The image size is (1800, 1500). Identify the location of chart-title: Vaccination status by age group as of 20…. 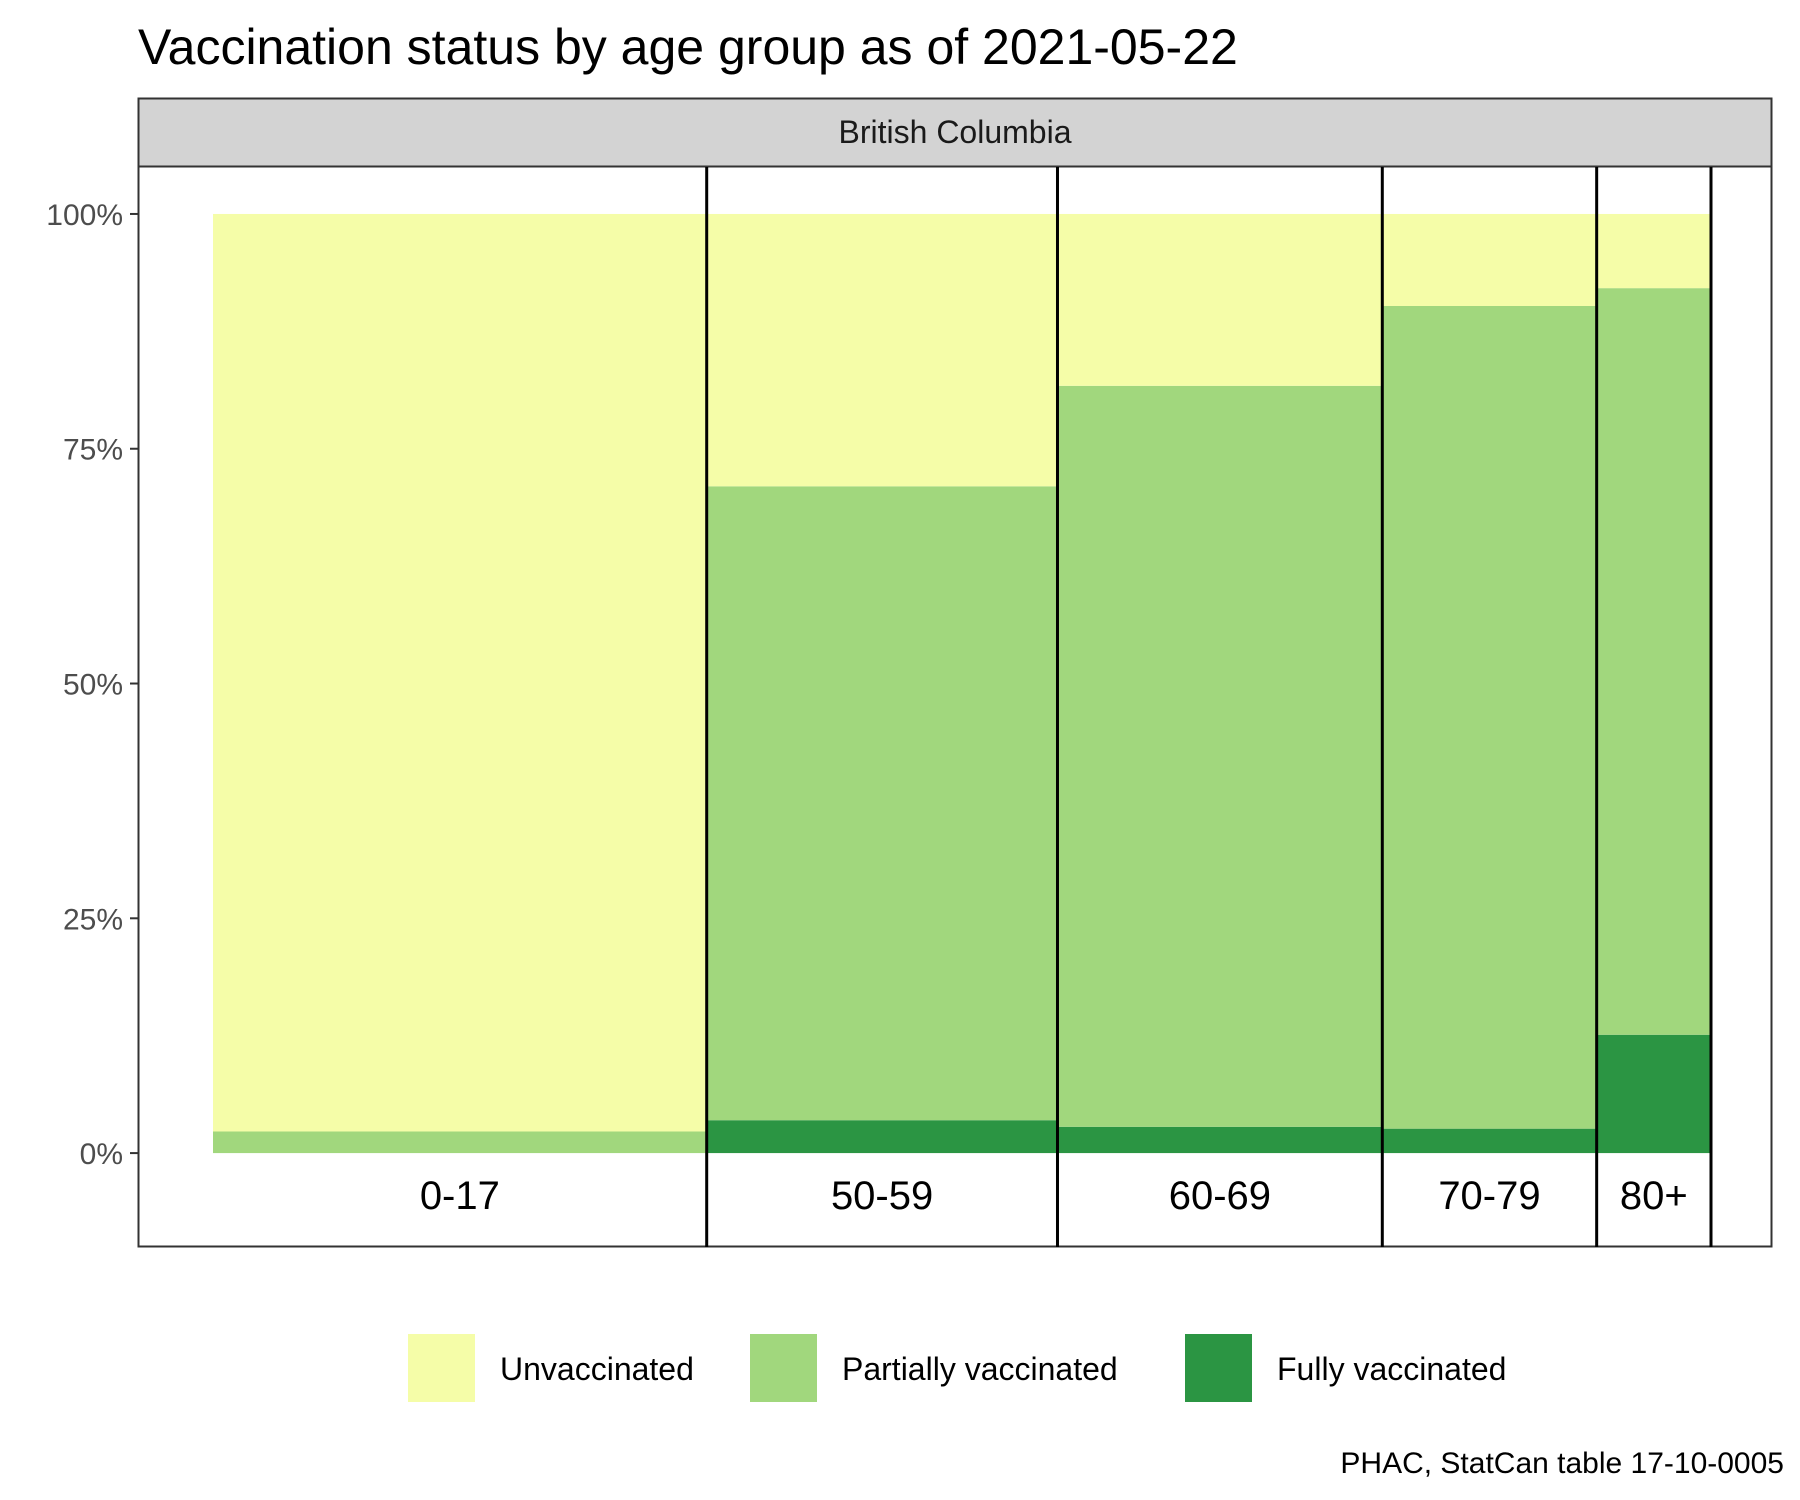
(688, 47).